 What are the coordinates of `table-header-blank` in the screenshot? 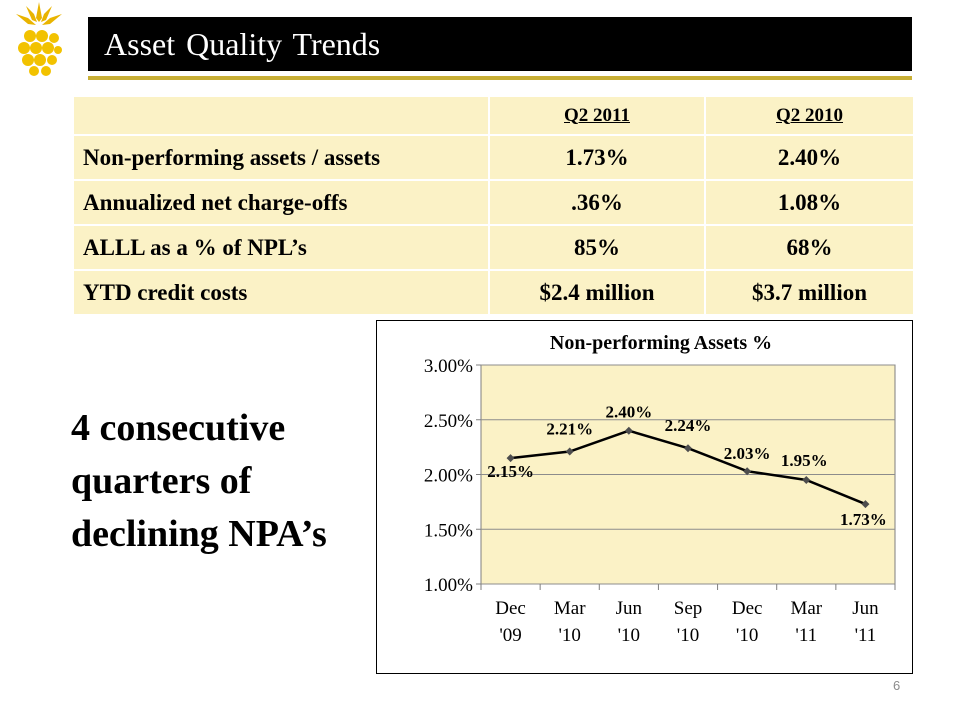 It's located at (281, 115).